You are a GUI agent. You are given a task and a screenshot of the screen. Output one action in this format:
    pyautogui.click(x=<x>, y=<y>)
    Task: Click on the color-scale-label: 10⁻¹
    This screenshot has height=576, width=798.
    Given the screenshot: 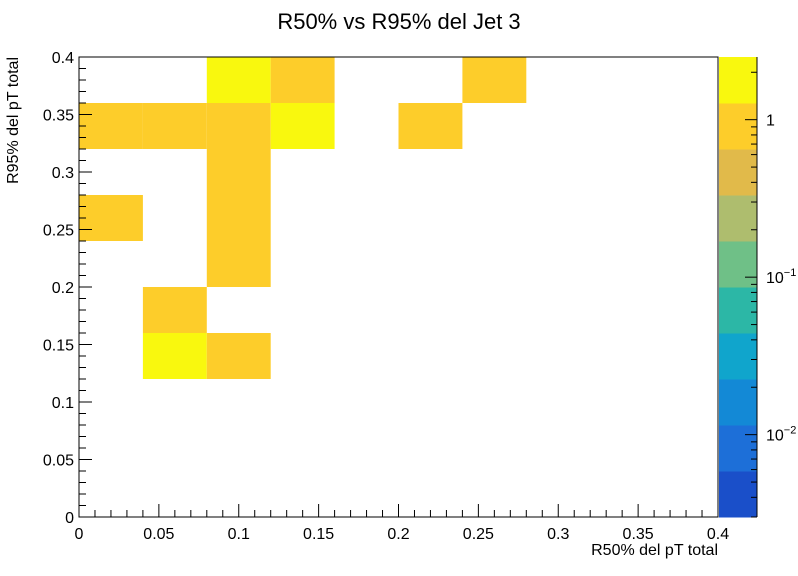 What is the action you would take?
    pyautogui.click(x=781, y=277)
    